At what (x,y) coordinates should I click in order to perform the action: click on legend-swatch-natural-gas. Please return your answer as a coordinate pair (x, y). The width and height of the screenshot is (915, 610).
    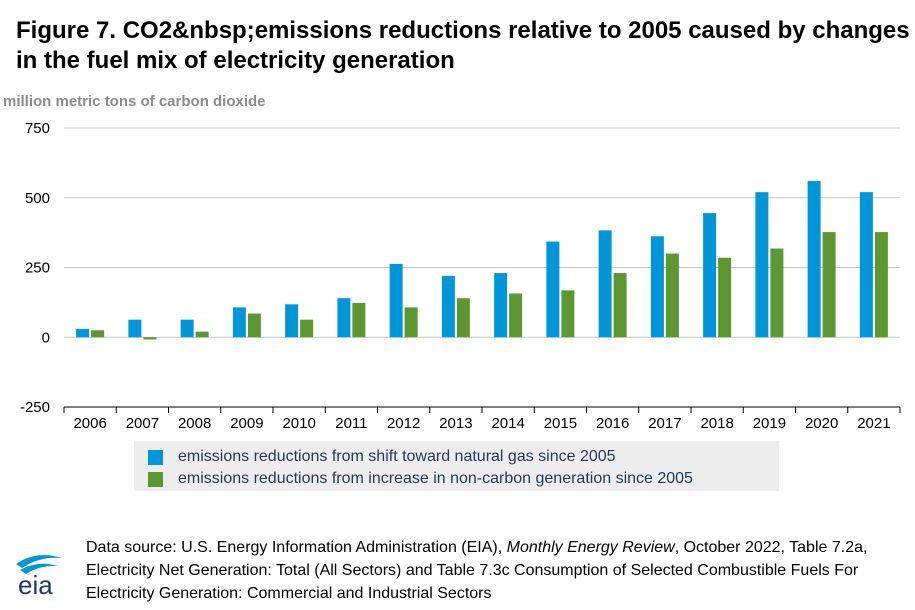
    Looking at the image, I should click on (155, 457).